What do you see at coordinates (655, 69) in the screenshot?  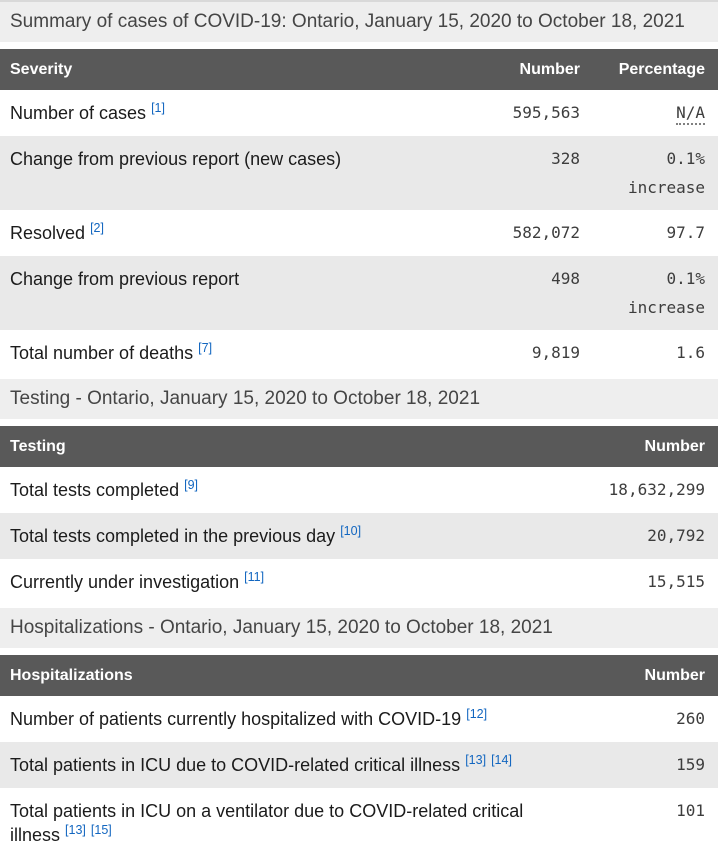 I see `column-header-percentage: Percentage` at bounding box center [655, 69].